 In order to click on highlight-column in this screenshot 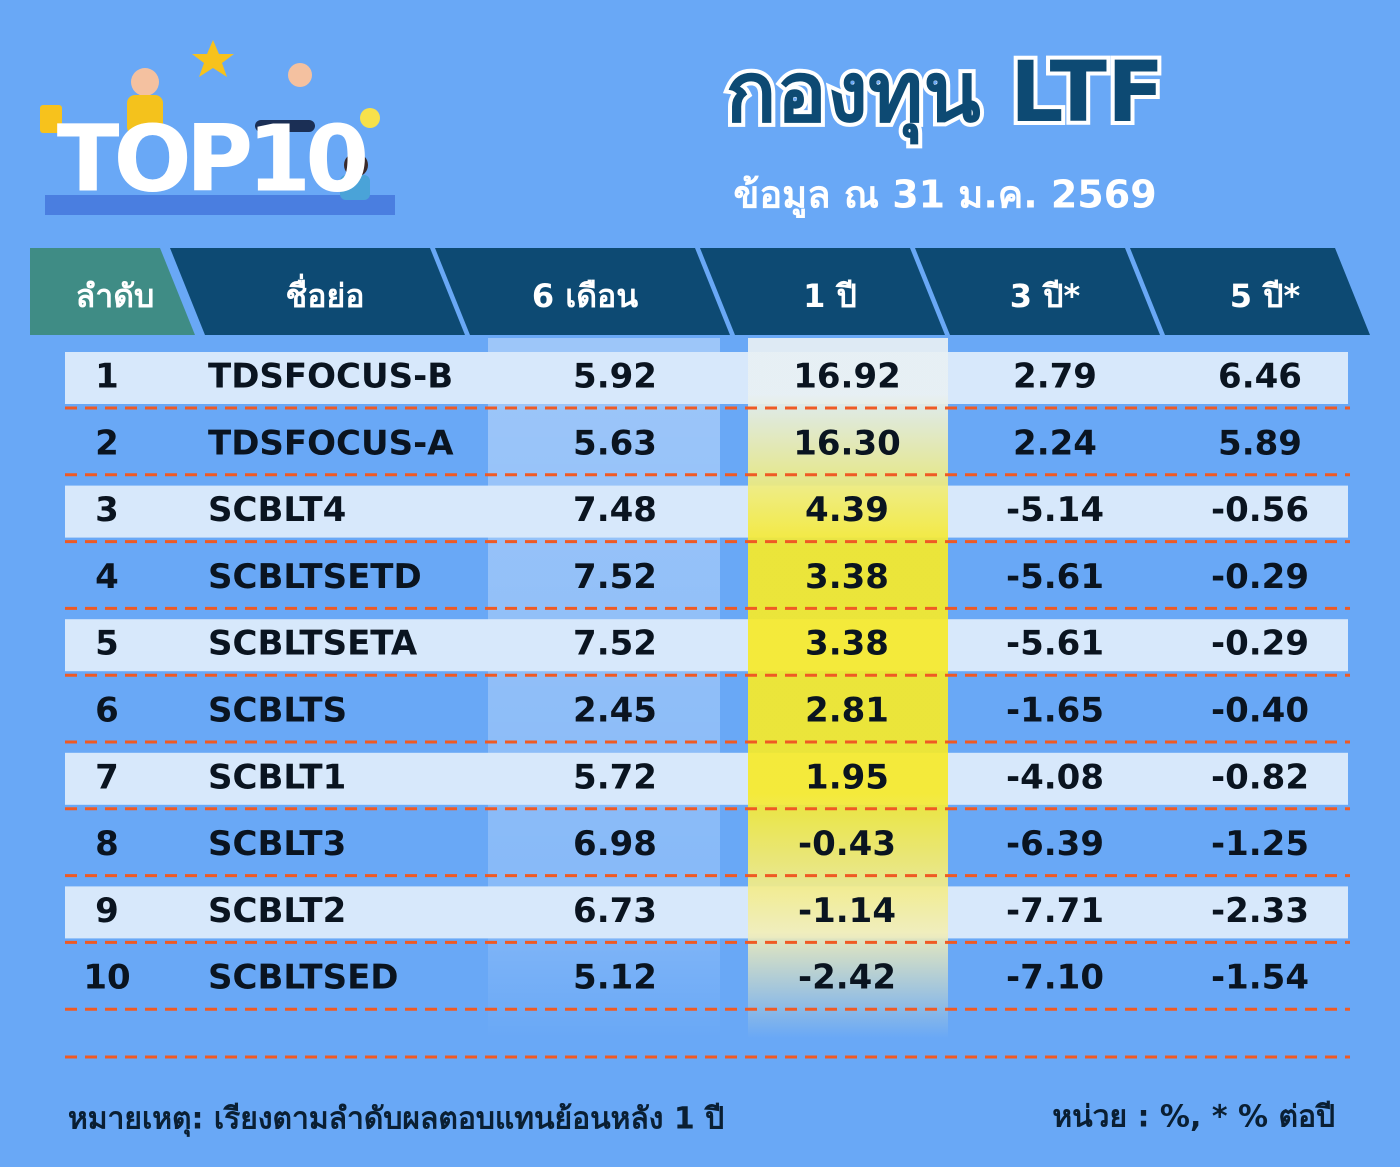, I will do `click(848, 688)`.